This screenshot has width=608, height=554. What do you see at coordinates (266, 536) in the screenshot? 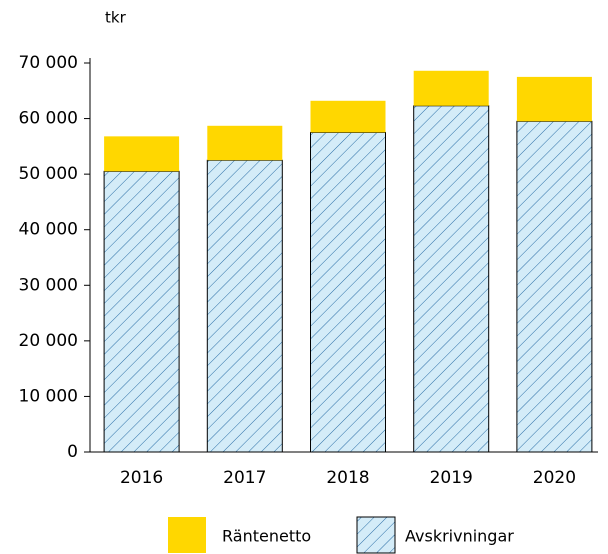
I see `legend-label: Räntenetto` at bounding box center [266, 536].